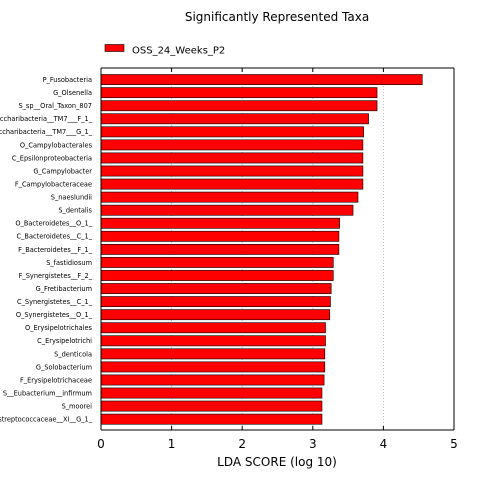 The height and width of the screenshot is (478, 504). Describe the element at coordinates (215, 315) in the screenshot. I see `bar-O_Synergistetes__O_1_` at that location.